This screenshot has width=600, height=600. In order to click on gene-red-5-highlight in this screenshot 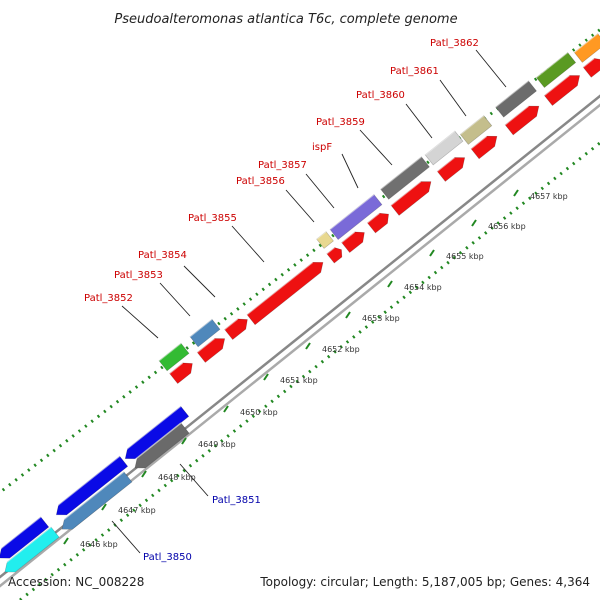, I will do `click(348, 237)`.